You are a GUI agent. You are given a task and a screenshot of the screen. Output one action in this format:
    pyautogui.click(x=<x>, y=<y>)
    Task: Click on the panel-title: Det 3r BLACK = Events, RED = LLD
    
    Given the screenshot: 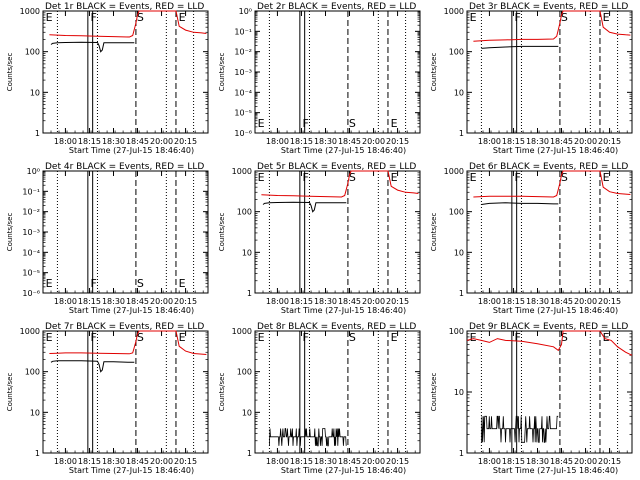 What is the action you would take?
    pyautogui.click(x=548, y=7)
    